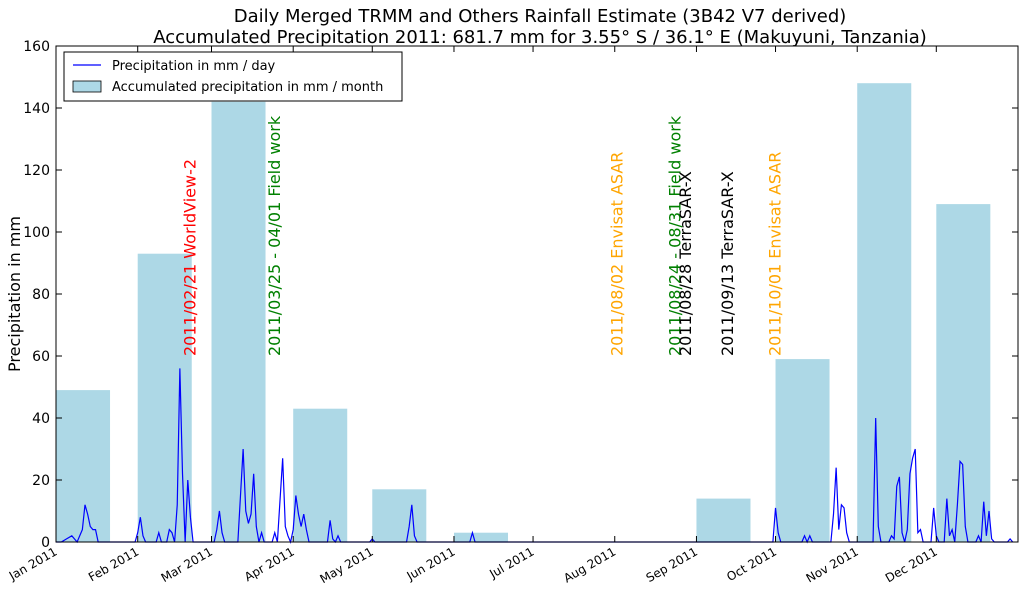  What do you see at coordinates (511, 562) in the screenshot?
I see `x-tick-label-6: Jul 2011` at bounding box center [511, 562].